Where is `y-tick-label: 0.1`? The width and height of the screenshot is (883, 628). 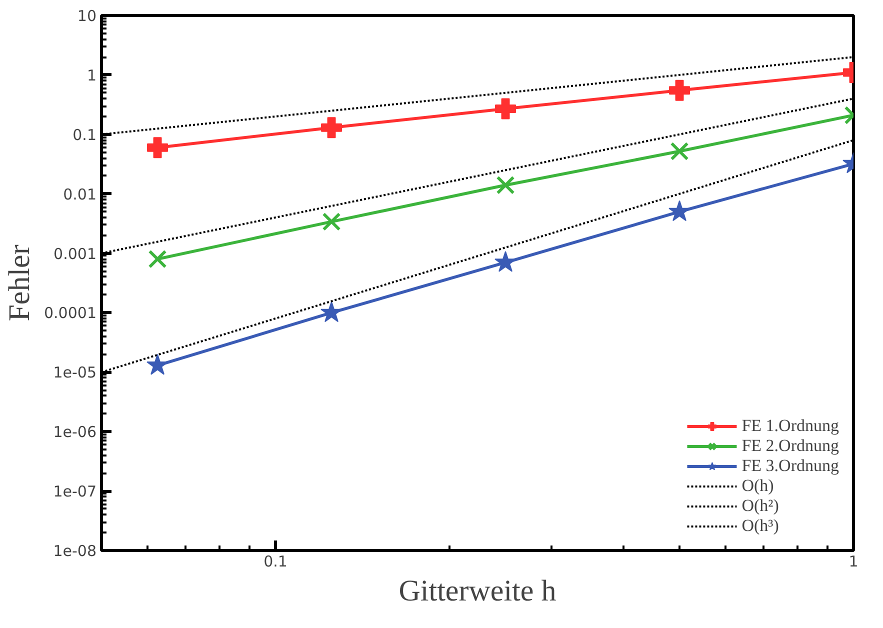 y-tick-label: 0.1 is located at coordinates (84, 135).